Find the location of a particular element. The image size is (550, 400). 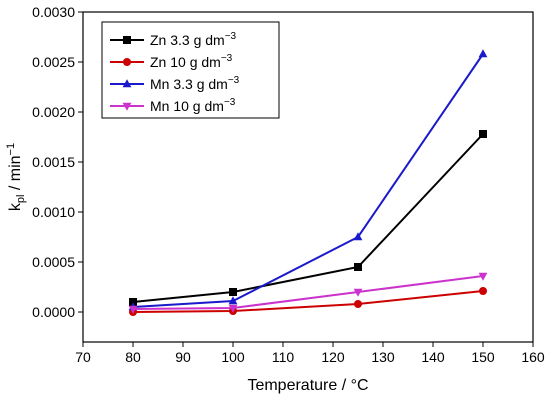

legend-label: Mn 10 g dm−3 is located at coordinates (193, 105).